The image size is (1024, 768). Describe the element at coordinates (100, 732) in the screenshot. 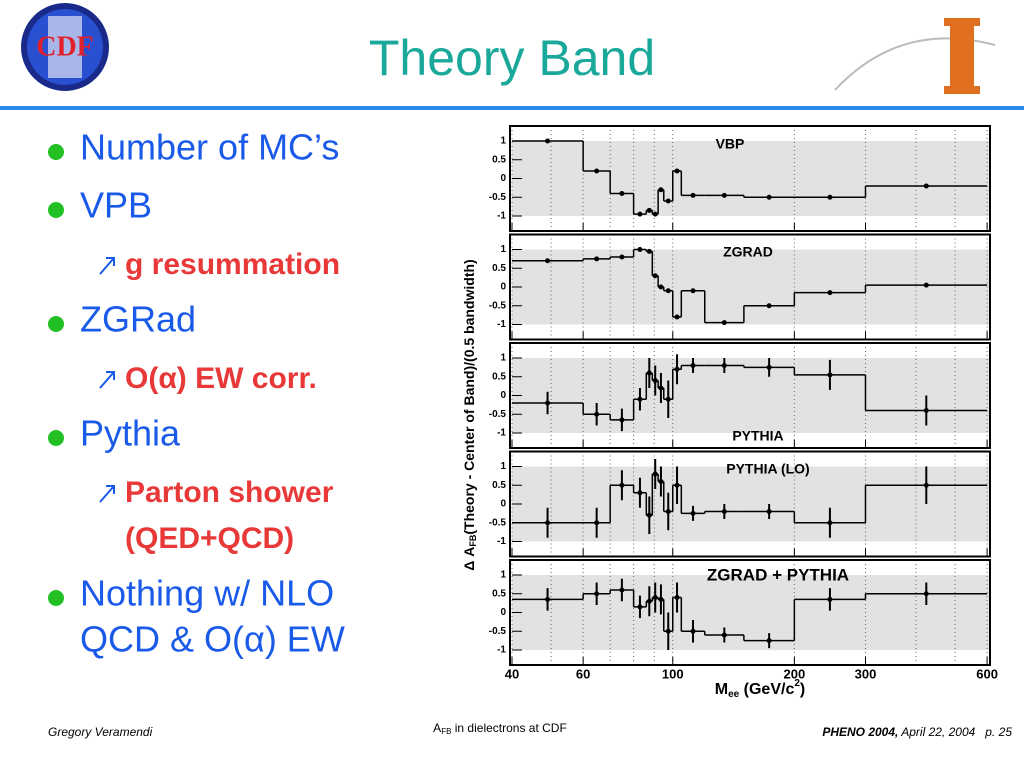

I see `footer-left: Gregory Veramendi` at that location.